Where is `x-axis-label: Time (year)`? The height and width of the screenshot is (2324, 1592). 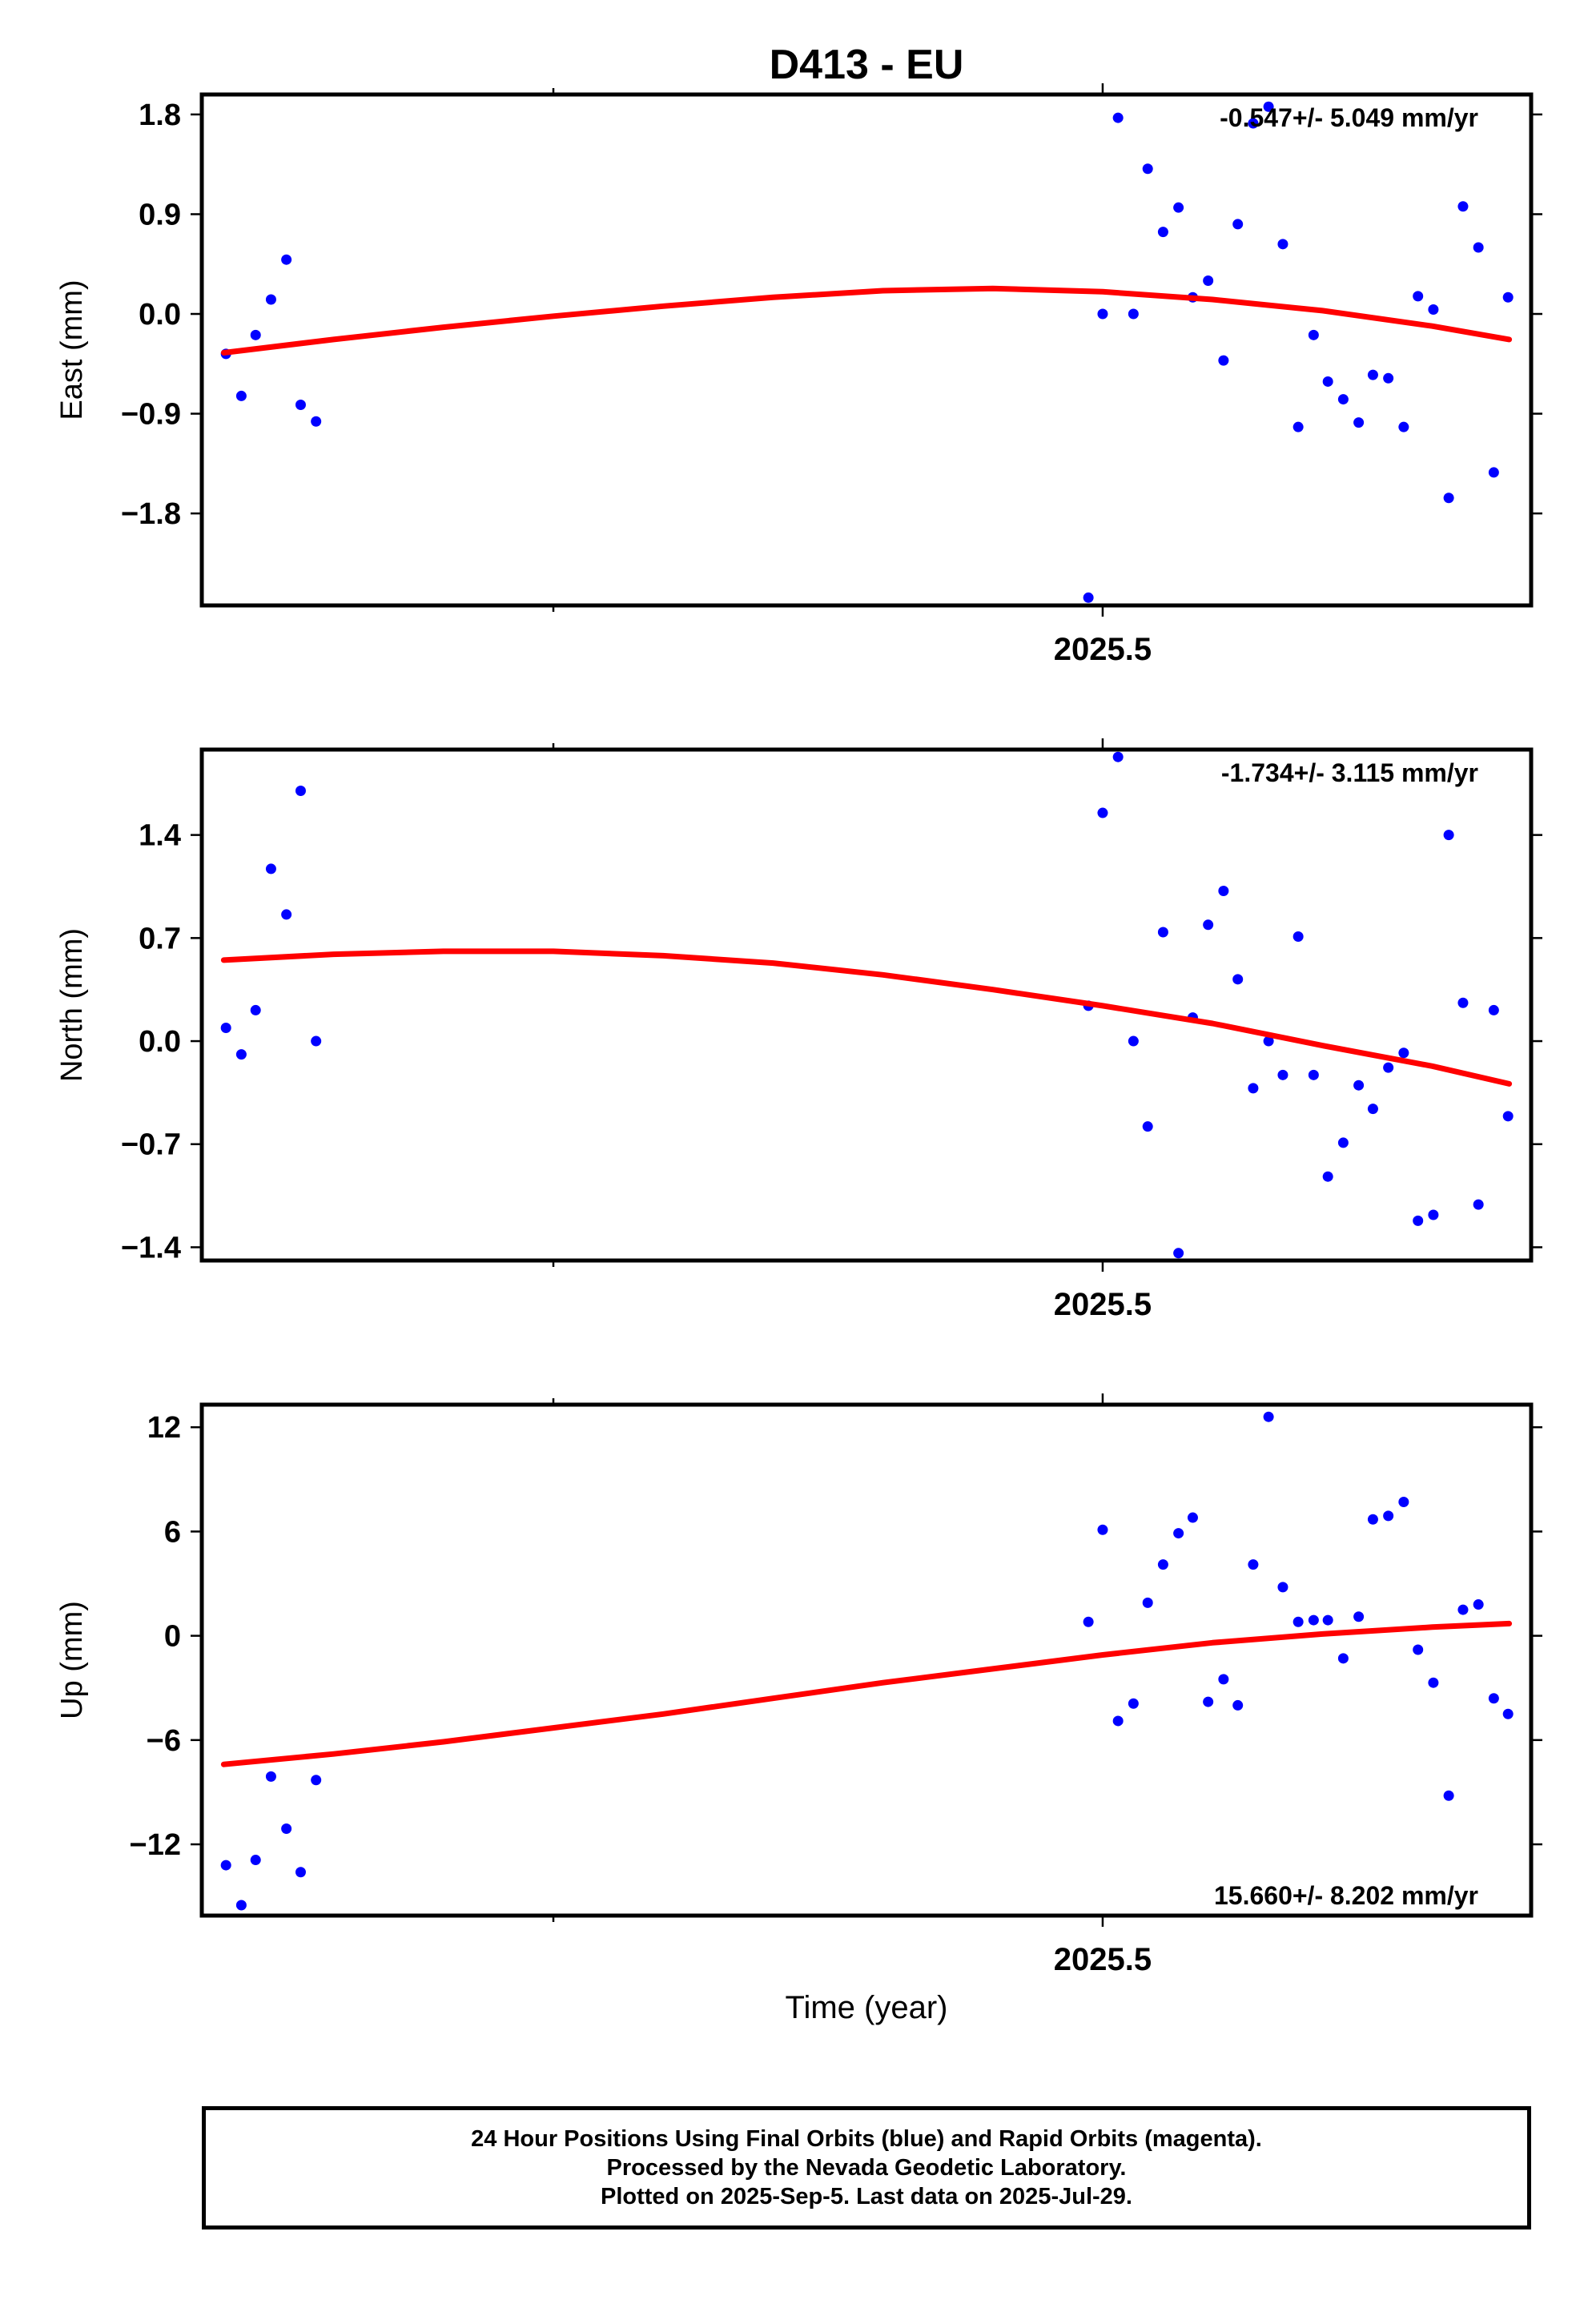
x-axis-label: Time (year) is located at coordinates (867, 2007).